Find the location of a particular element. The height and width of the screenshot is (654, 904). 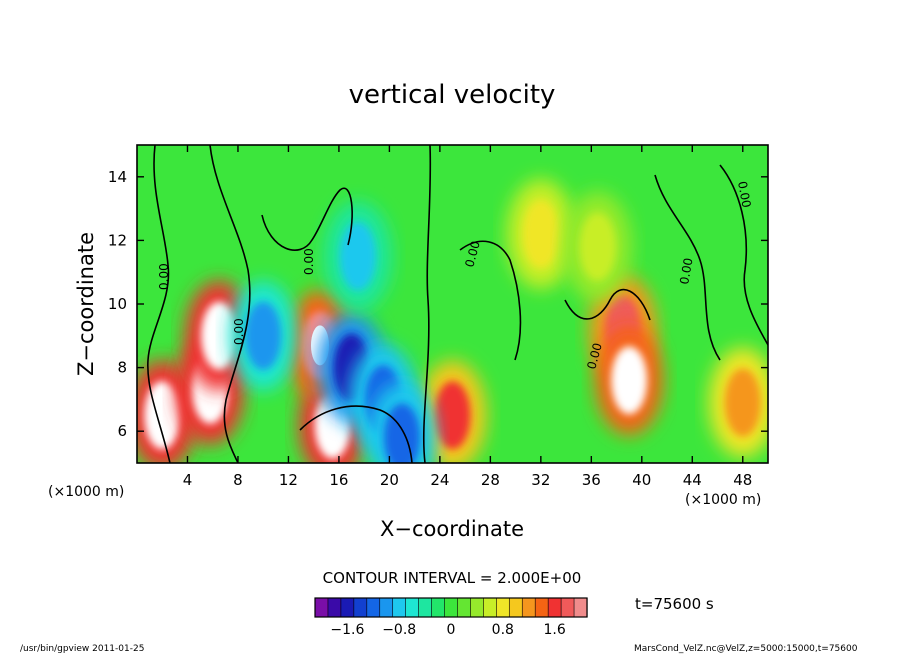

y-axis-label: Z−coordinate is located at coordinates (86, 304).